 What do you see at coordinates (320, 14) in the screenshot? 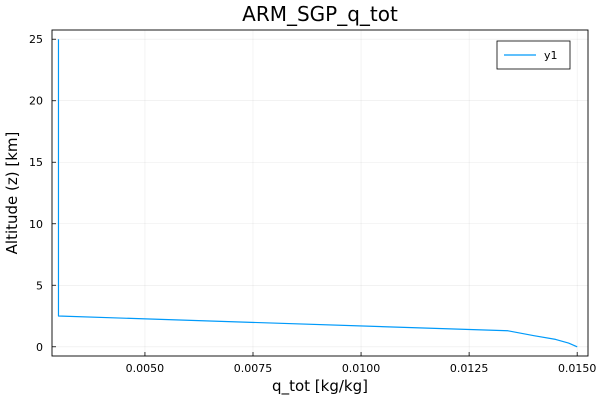
I see `chart-title: ARM_SGP_q_tot` at bounding box center [320, 14].